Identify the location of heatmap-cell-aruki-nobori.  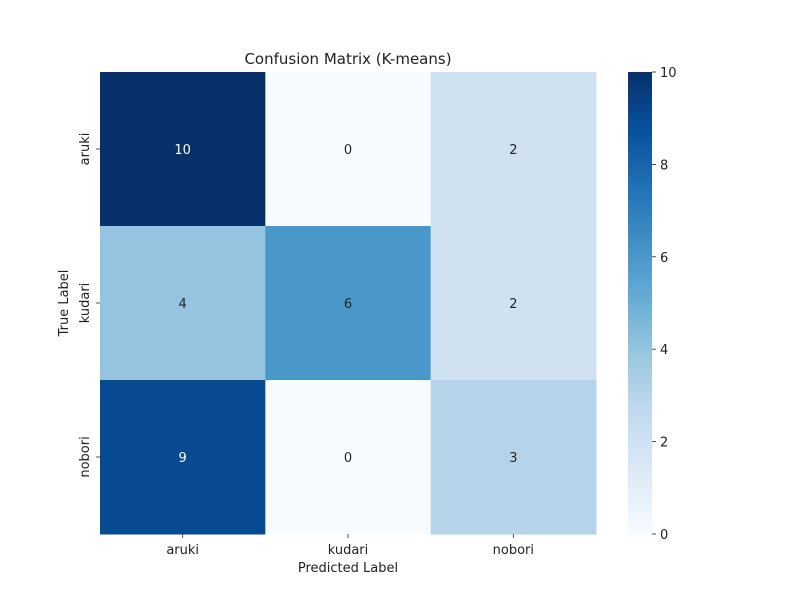
(513, 149).